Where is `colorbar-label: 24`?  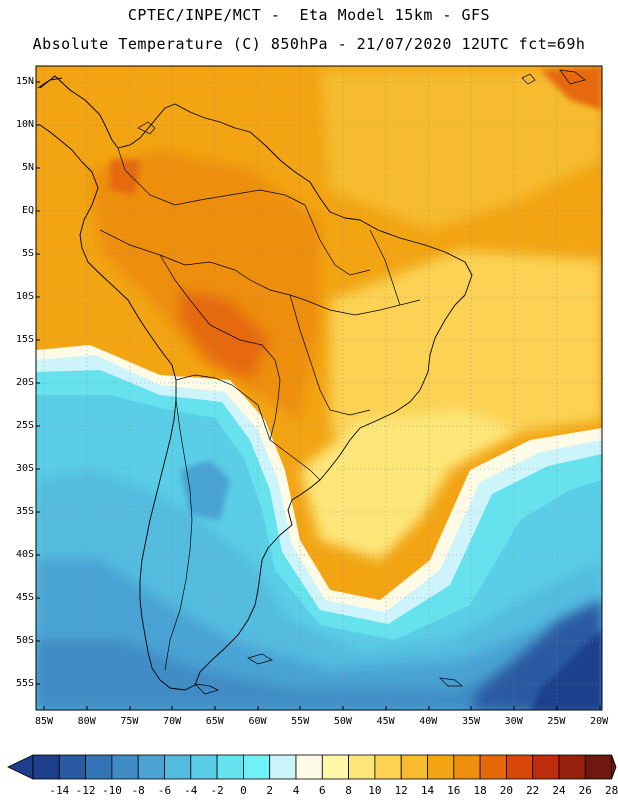 colorbar-label: 24 is located at coordinates (559, 790).